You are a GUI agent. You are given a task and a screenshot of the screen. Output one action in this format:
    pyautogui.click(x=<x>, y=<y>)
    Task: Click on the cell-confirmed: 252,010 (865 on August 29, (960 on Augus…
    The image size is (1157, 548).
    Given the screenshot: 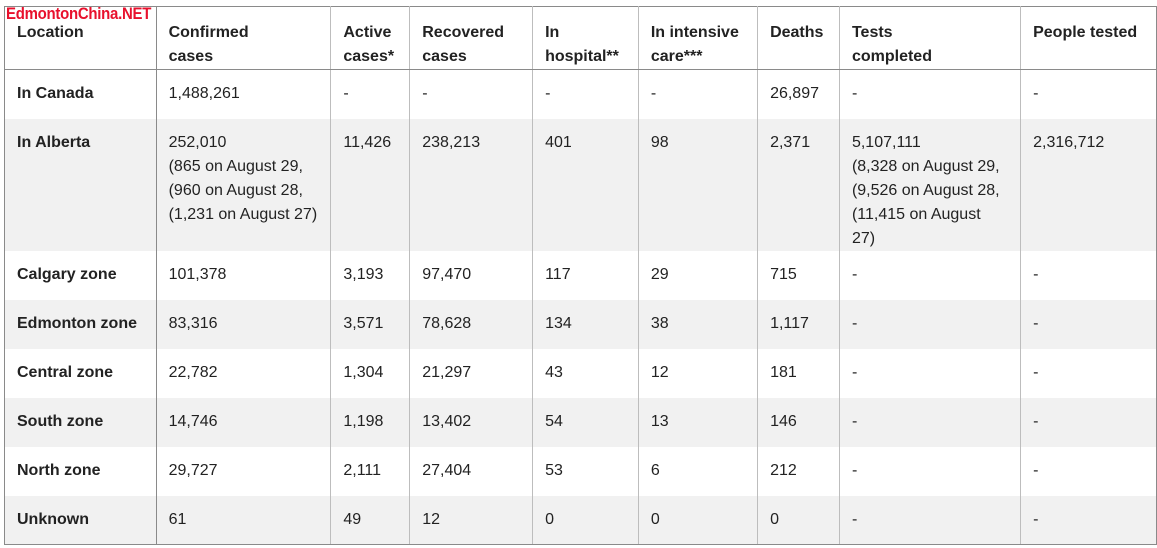 What is the action you would take?
    pyautogui.click(x=244, y=184)
    